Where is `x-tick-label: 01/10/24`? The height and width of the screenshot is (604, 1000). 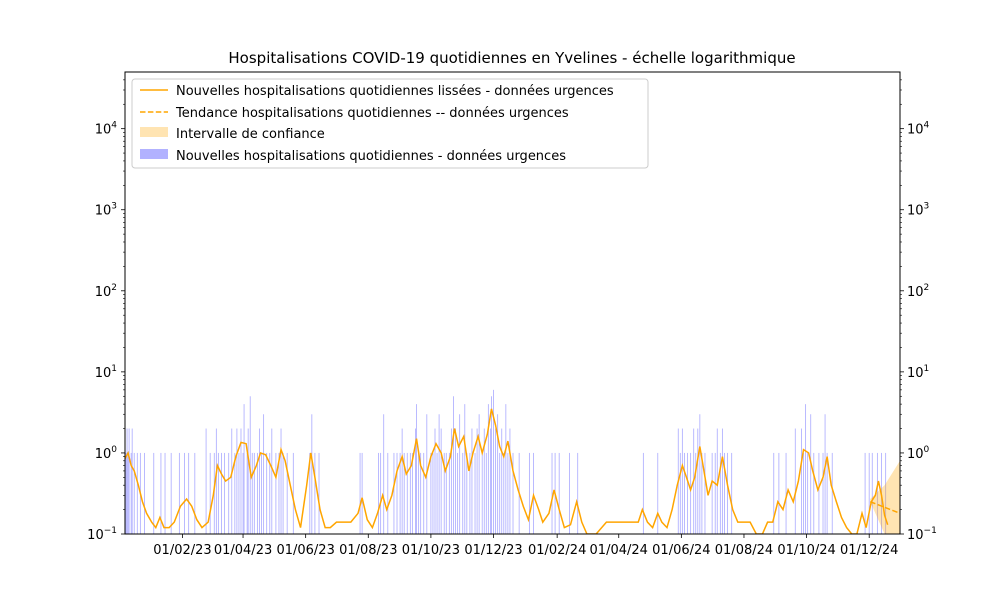
x-tick-label: 01/10/24 is located at coordinates (806, 550).